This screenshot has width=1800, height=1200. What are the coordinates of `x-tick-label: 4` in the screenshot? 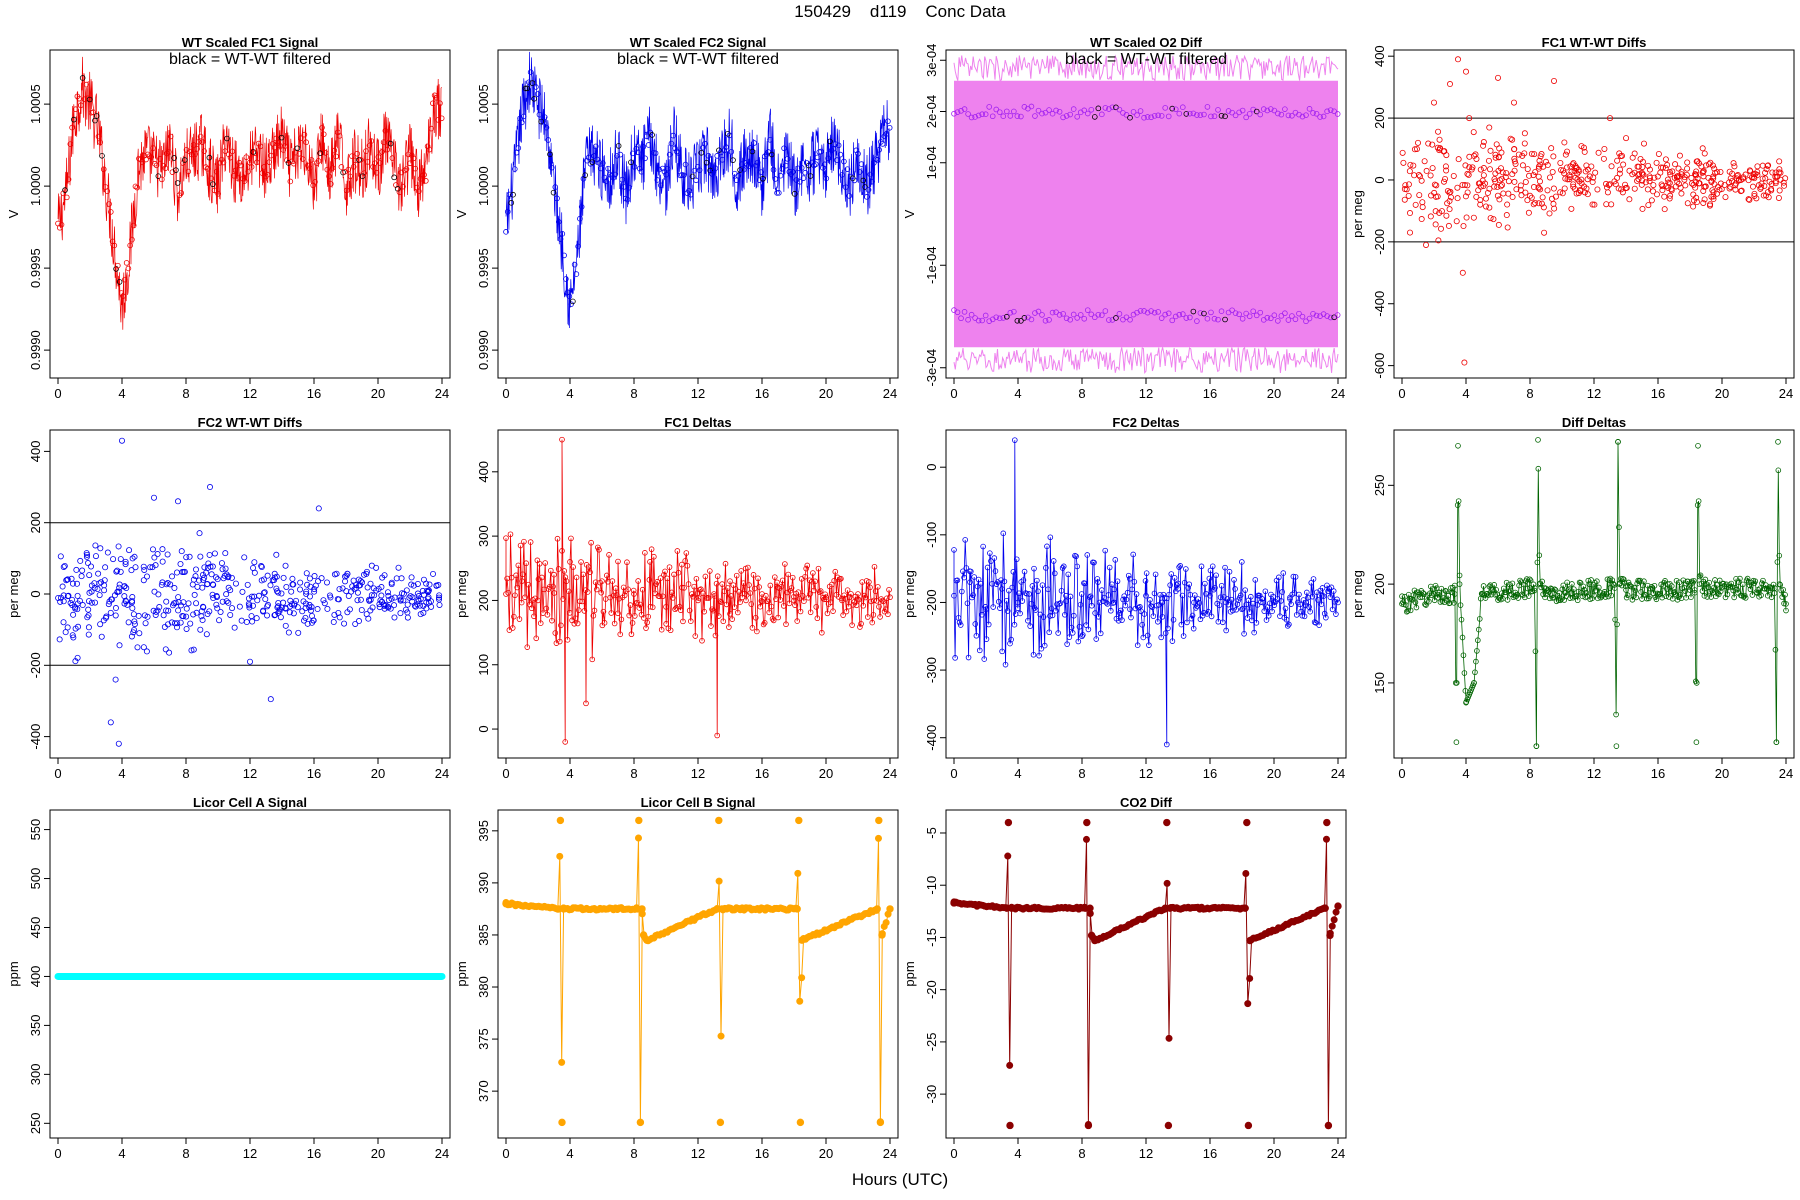 It's located at (1017, 773).